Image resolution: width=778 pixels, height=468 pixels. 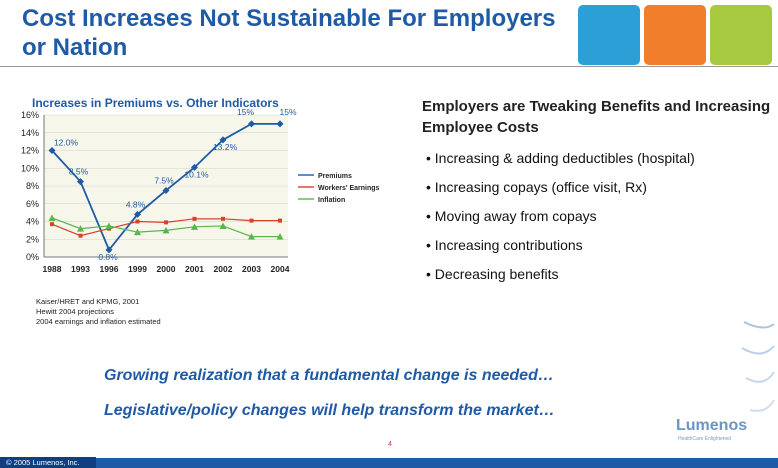 What do you see at coordinates (32, 257) in the screenshot?
I see `y-tick-label: 0%` at bounding box center [32, 257].